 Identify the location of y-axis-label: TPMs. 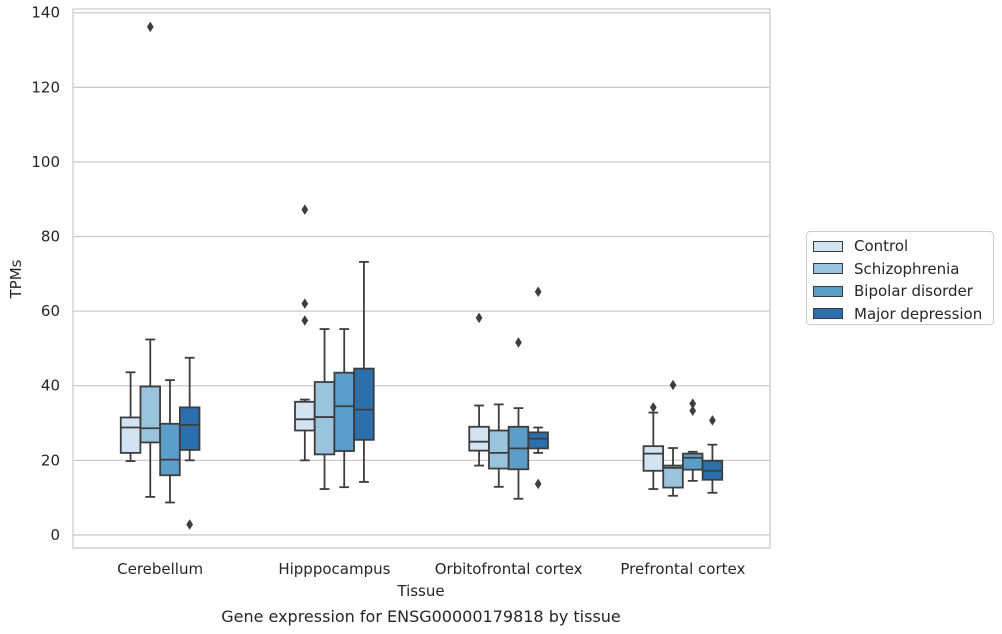
(16, 279).